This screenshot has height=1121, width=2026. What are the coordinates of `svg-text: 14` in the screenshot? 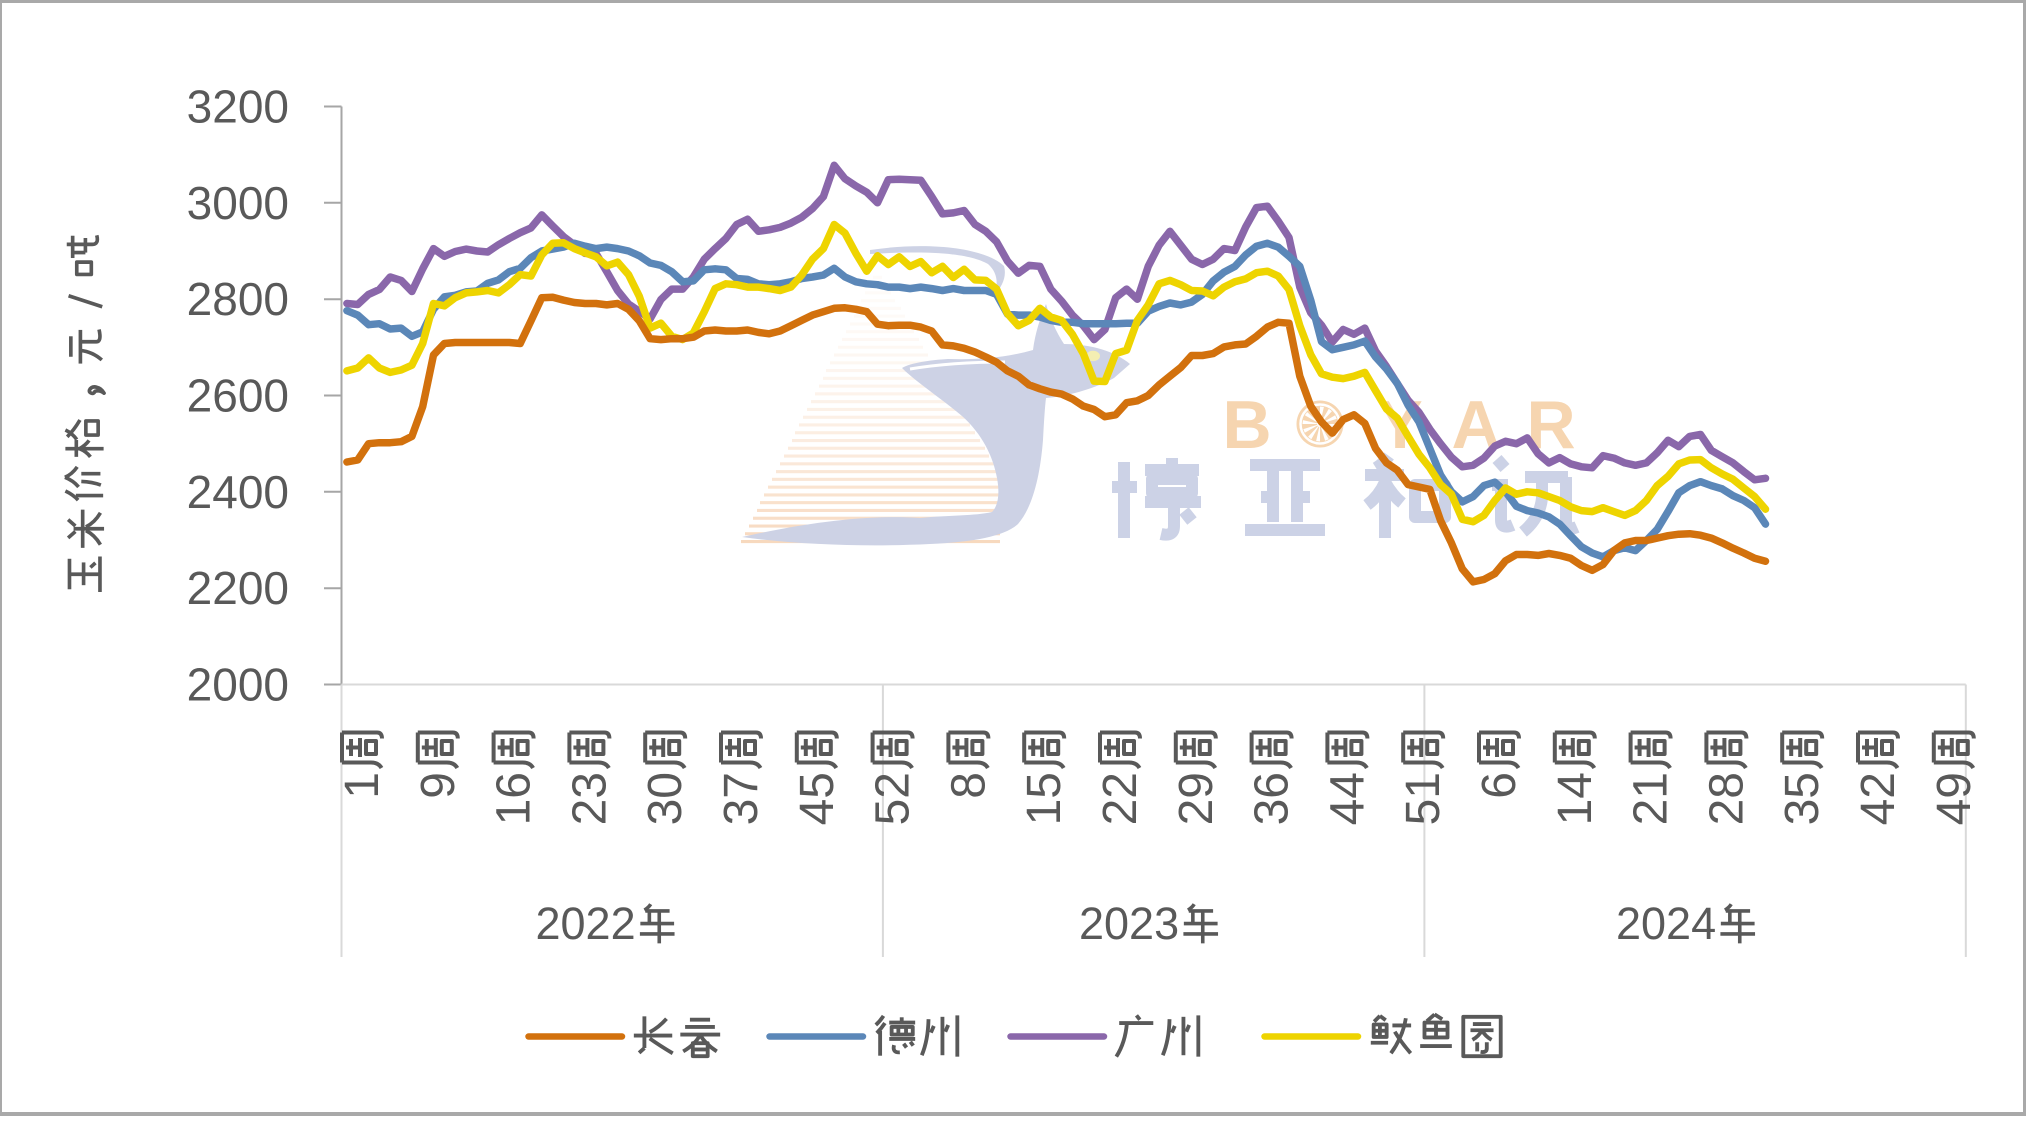 It's located at (1575, 798).